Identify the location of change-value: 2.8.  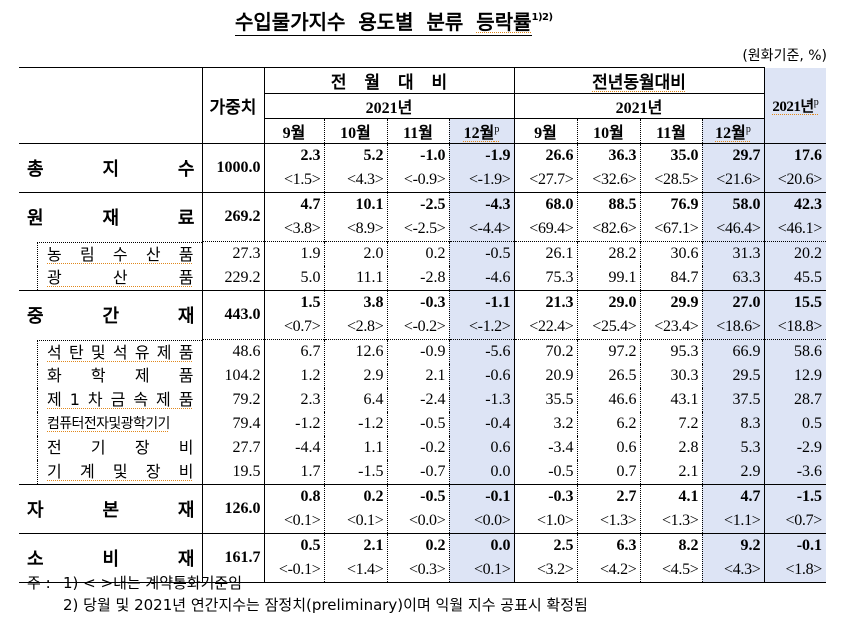
(671, 448).